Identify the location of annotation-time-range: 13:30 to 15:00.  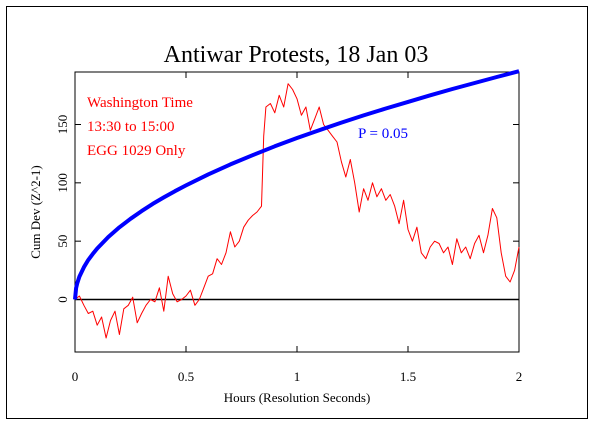
(131, 127).